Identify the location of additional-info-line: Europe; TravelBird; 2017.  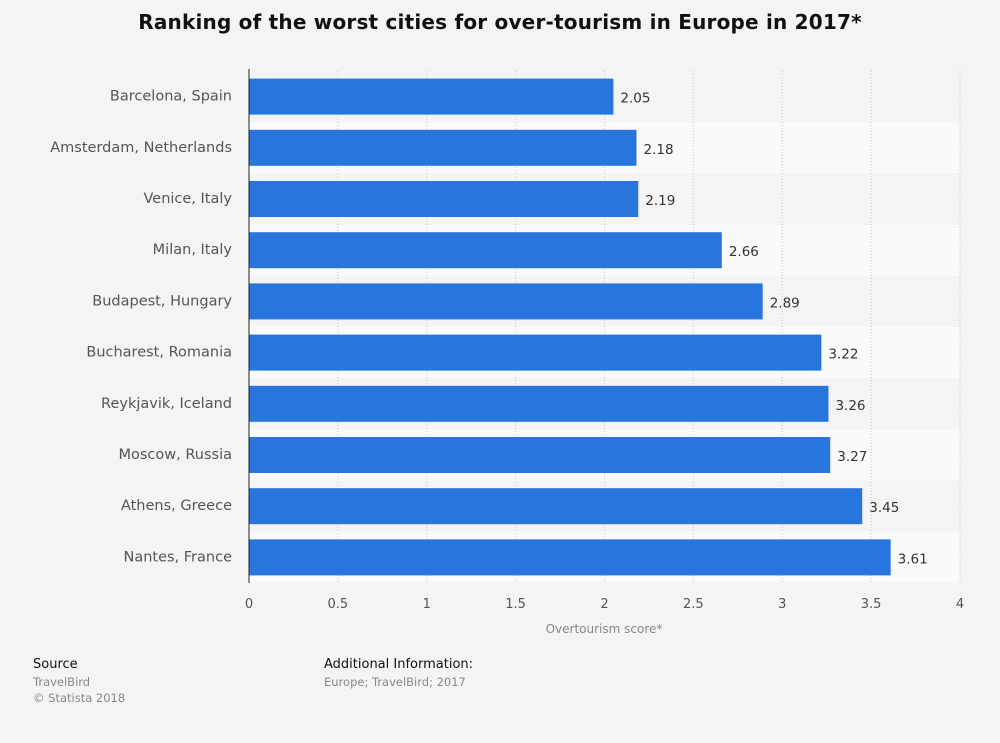
(395, 682).